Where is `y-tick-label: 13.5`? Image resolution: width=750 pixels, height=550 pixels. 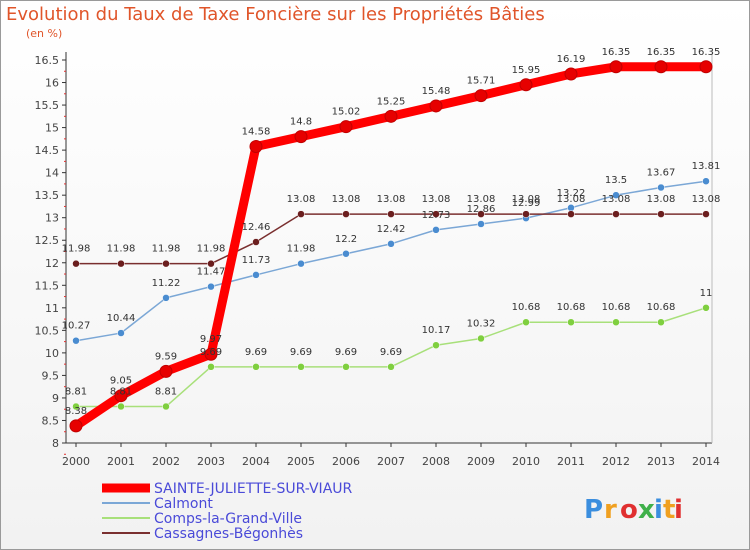
y-tick-label: 13.5 is located at coordinates (47, 195).